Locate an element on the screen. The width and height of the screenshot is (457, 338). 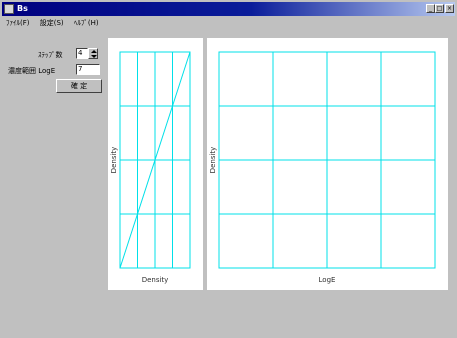
step-count-spinner is located at coordinates (93, 53).